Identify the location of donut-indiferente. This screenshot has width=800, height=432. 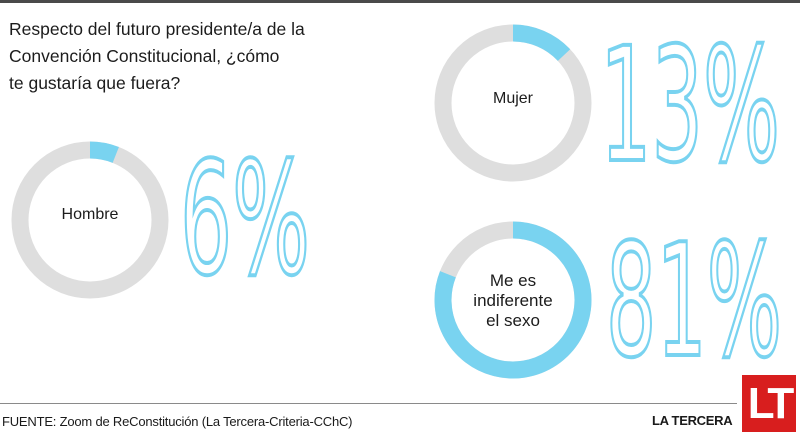
(513, 300).